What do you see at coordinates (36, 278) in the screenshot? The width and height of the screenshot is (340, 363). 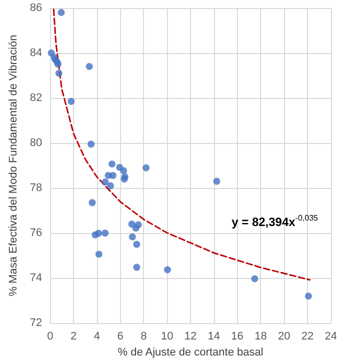 I see `y-tick-label: 74` at bounding box center [36, 278].